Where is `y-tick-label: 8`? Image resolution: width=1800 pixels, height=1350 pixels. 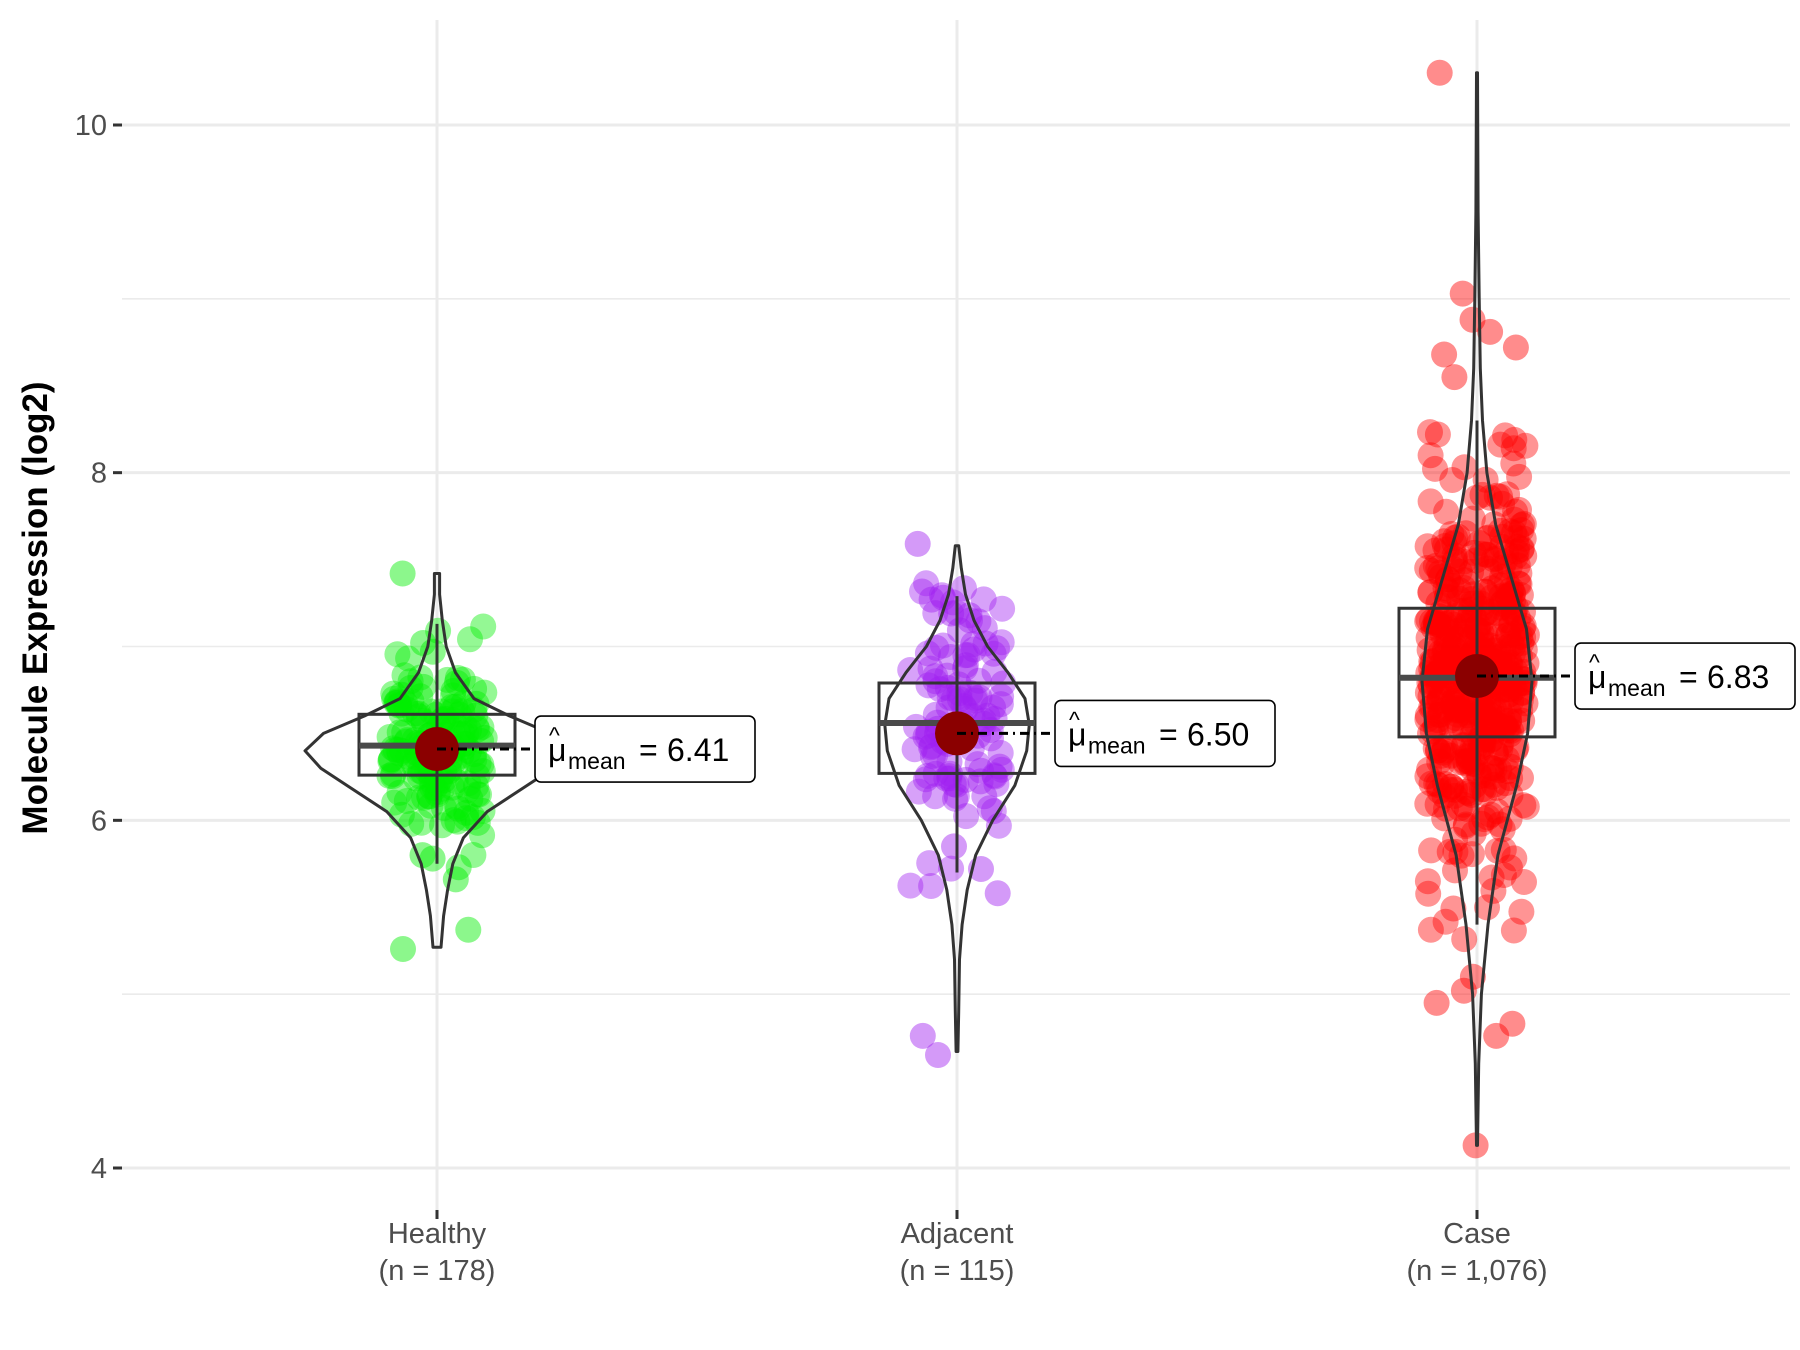
y-tick-label: 8 is located at coordinates (99, 474).